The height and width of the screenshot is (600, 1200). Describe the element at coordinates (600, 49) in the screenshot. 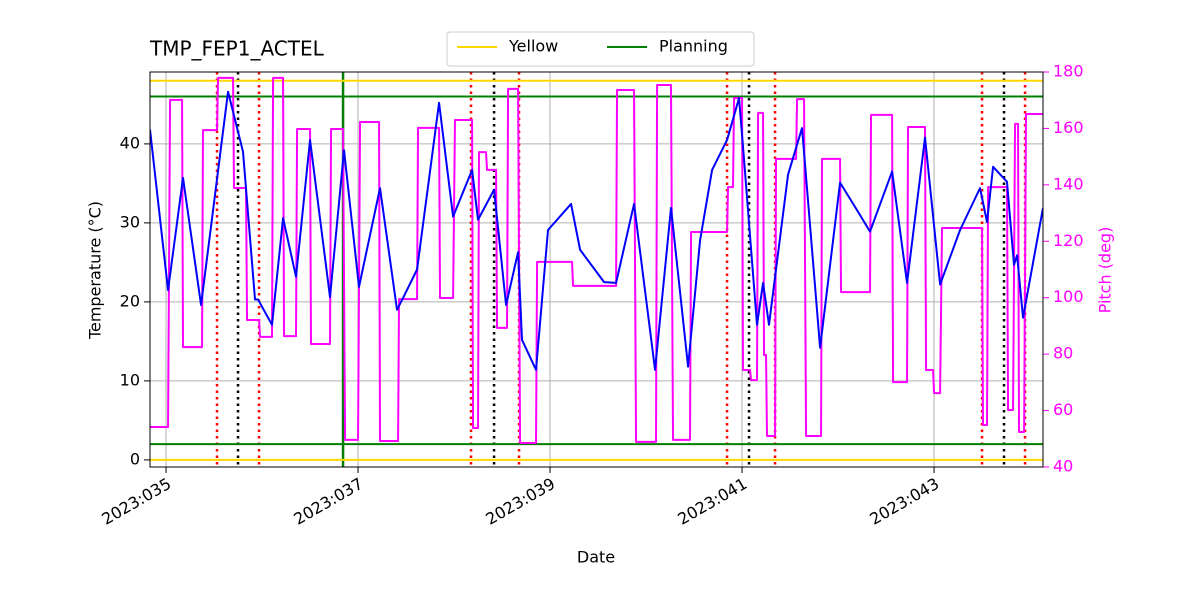

I see `legend-box` at that location.